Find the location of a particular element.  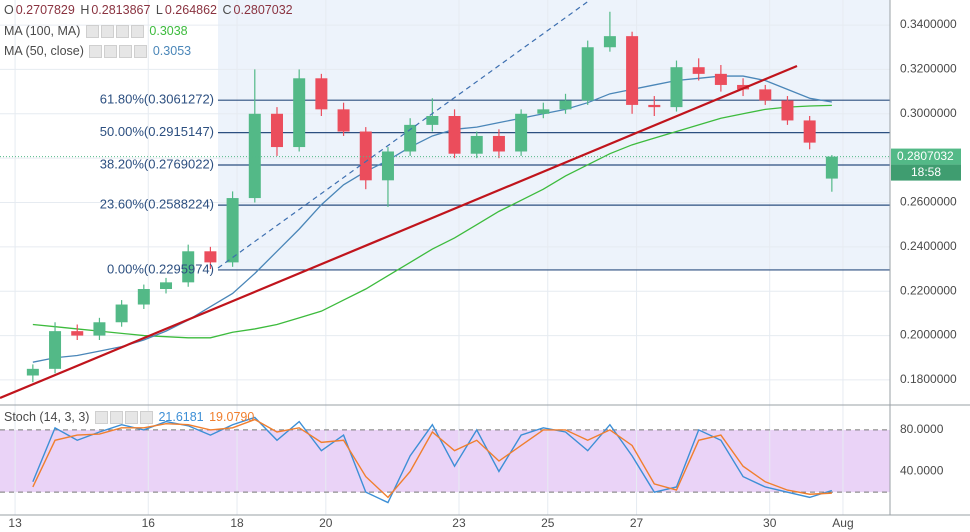

fib-label: 0.00%(0.2295974) is located at coordinates (160, 268).